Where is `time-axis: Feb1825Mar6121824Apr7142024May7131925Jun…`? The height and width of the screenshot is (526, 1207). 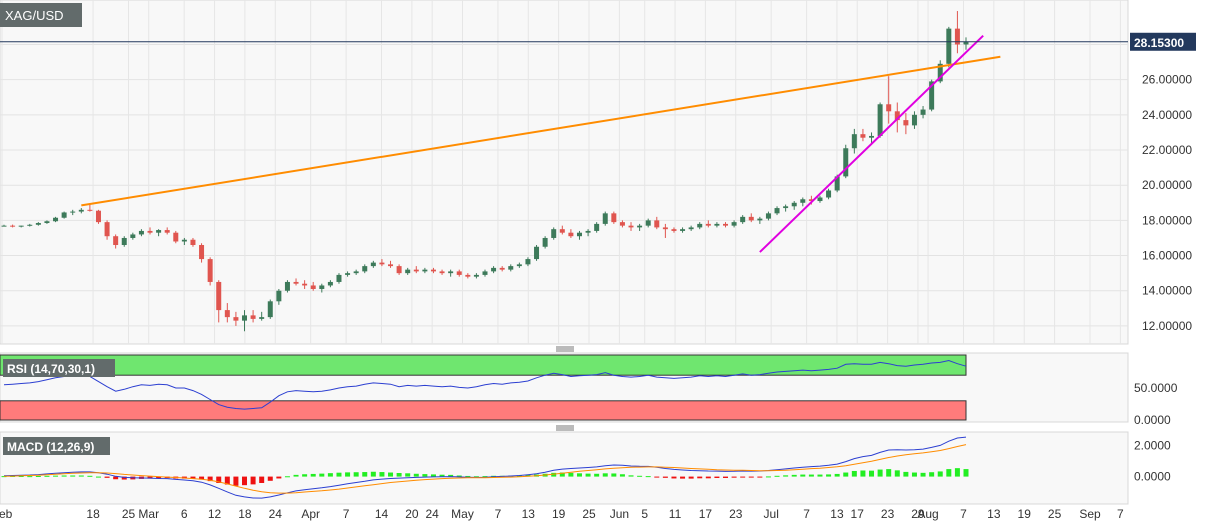
time-axis: Feb1825Mar6121824Apr7142024May7131925Jun… is located at coordinates (562, 514).